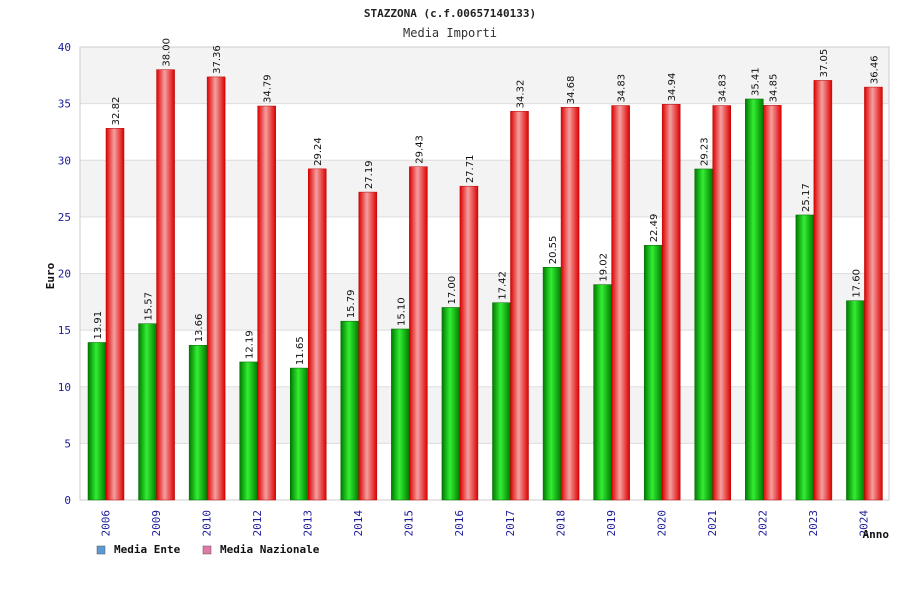  Describe the element at coordinates (67, 500) in the screenshot. I see `y-tick-label: 0` at that location.